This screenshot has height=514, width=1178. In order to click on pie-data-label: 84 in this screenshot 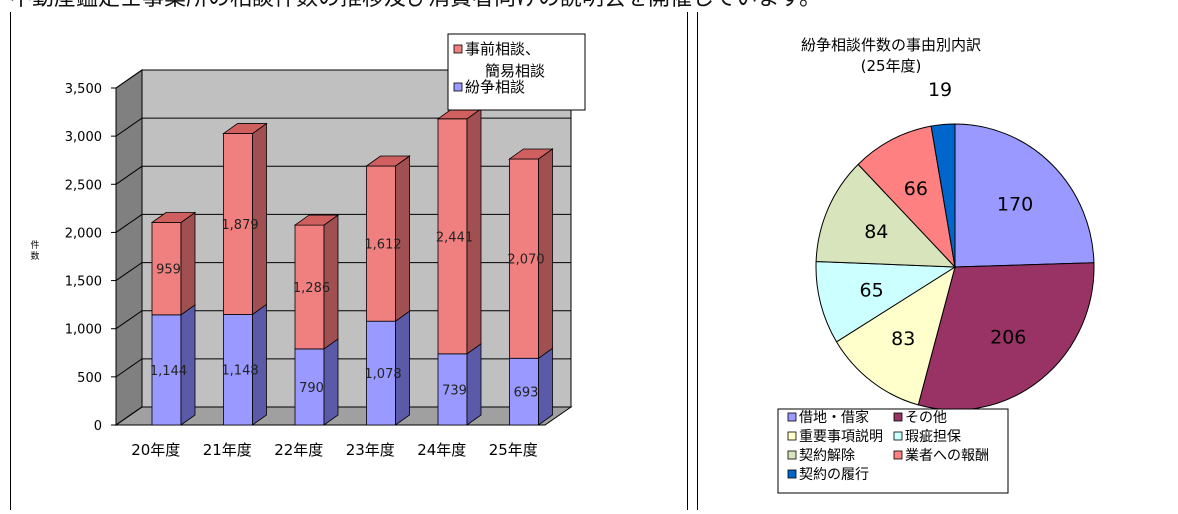, I will do `click(876, 232)`.